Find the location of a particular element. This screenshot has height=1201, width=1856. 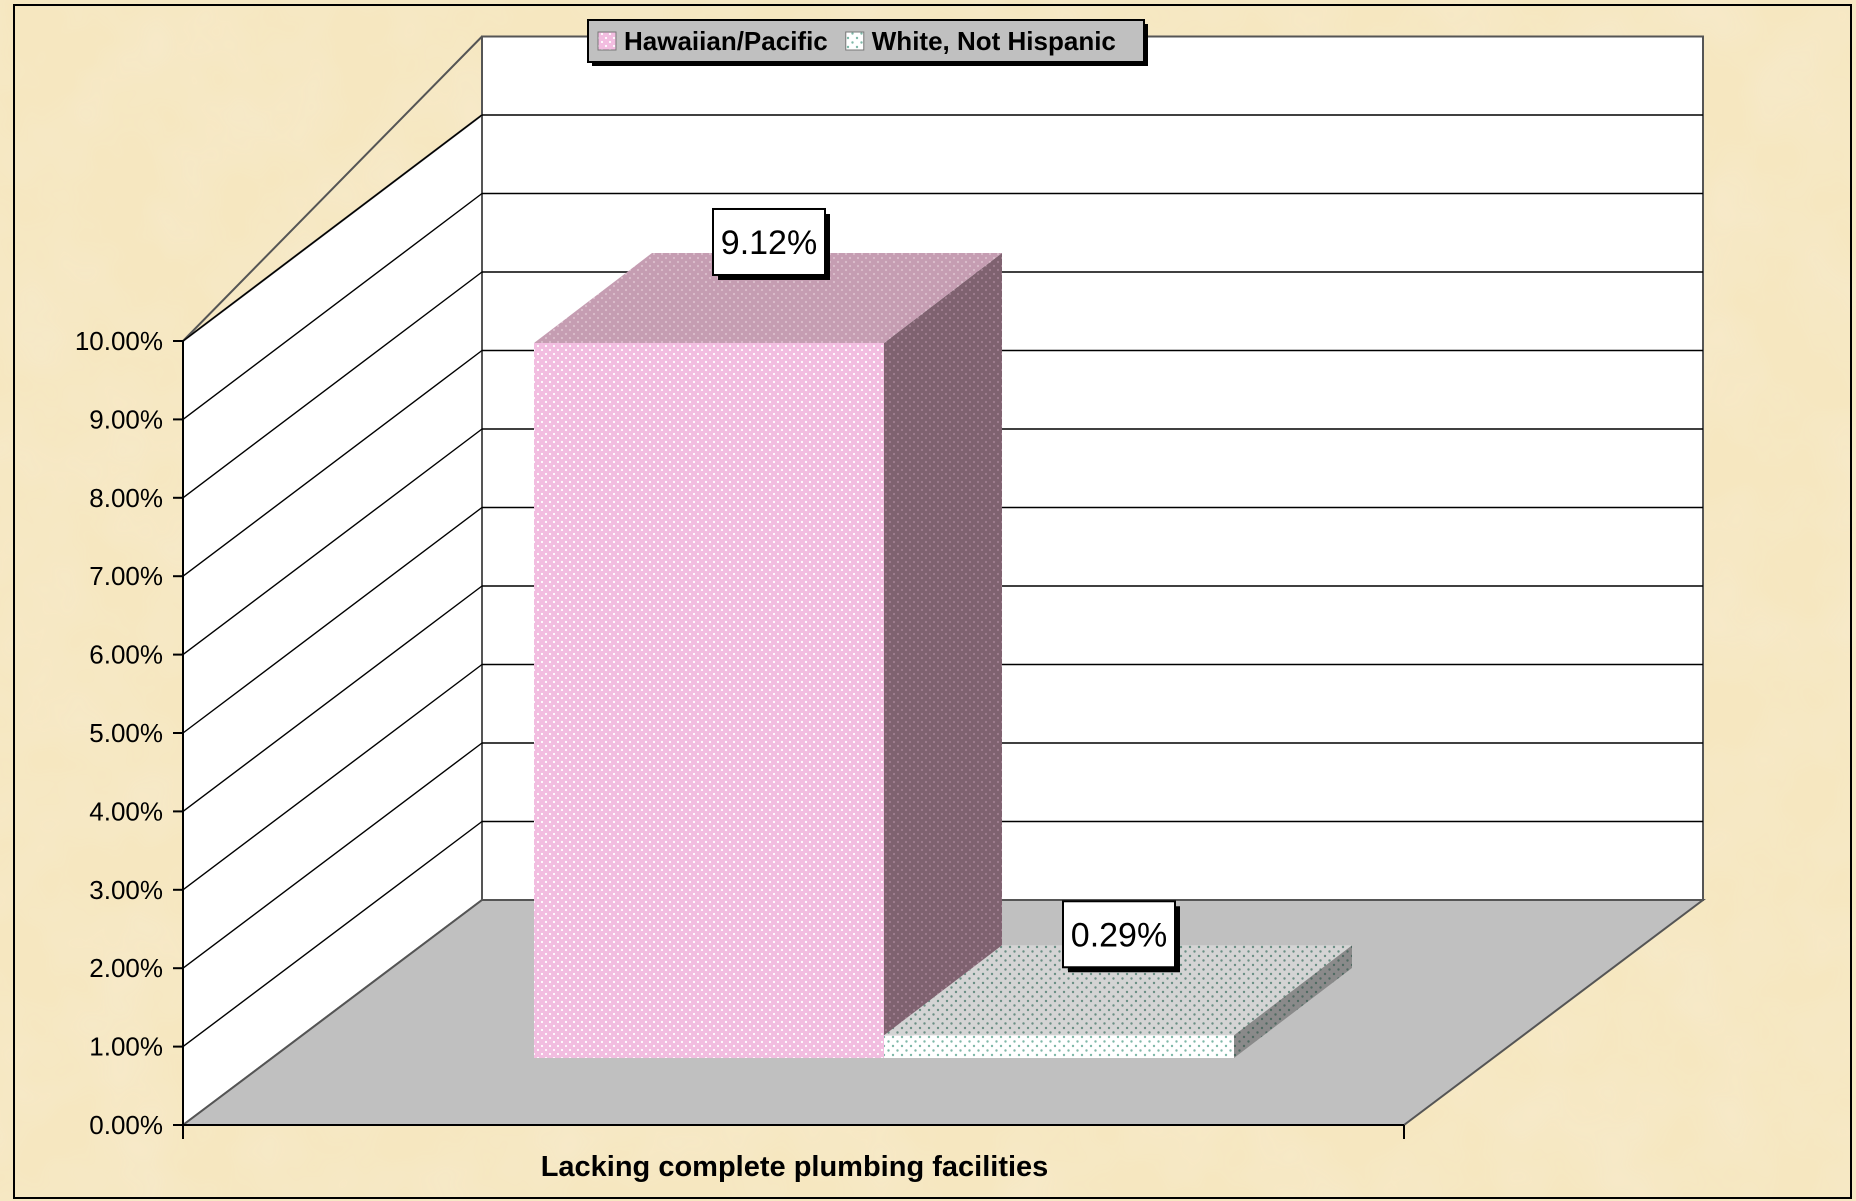

category-label: Lacking complete plumbing facilities is located at coordinates (795, 1167).